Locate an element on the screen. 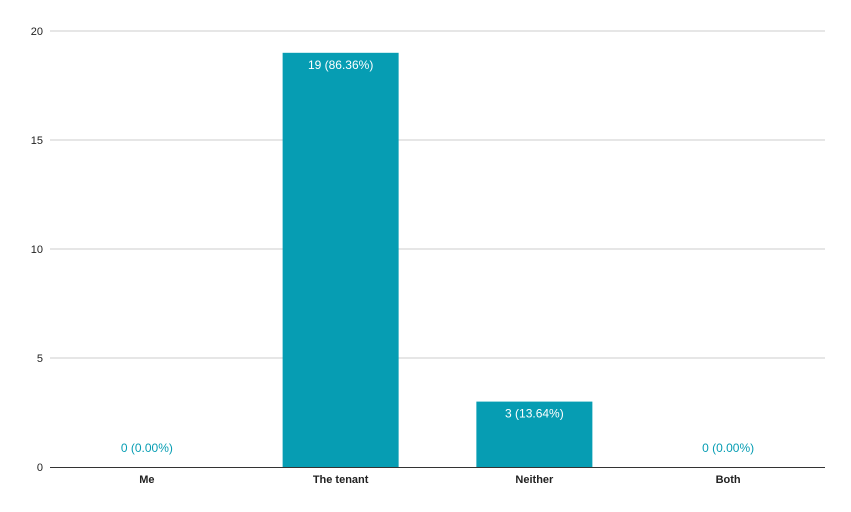 This screenshot has height=512, width=851. y-tick-label: 0 is located at coordinates (40, 468).